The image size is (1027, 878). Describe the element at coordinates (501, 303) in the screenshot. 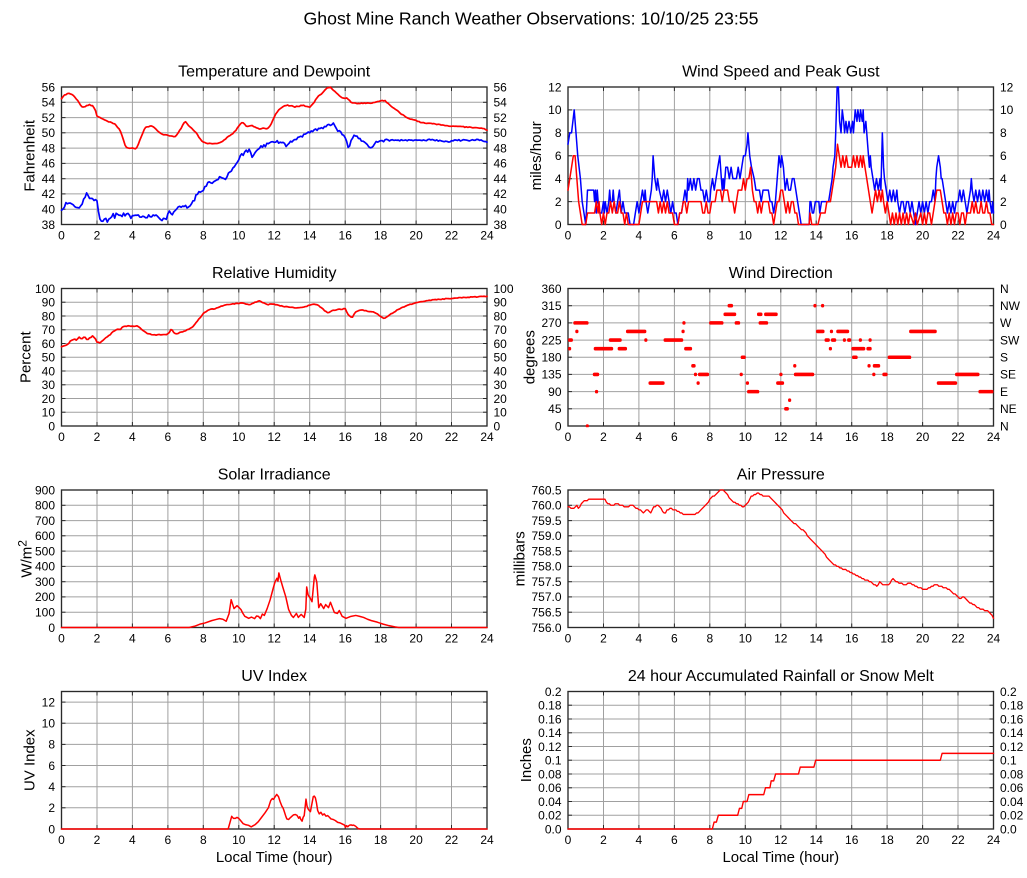

I see `svg-text: 90` at that location.